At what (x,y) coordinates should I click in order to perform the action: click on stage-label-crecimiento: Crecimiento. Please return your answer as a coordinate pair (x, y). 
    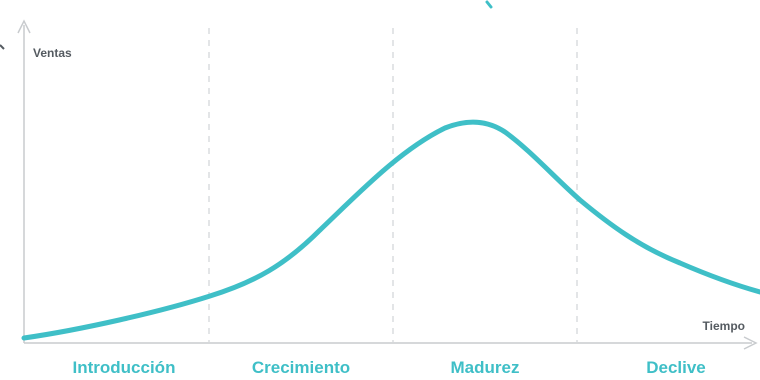
    Looking at the image, I should click on (301, 367).